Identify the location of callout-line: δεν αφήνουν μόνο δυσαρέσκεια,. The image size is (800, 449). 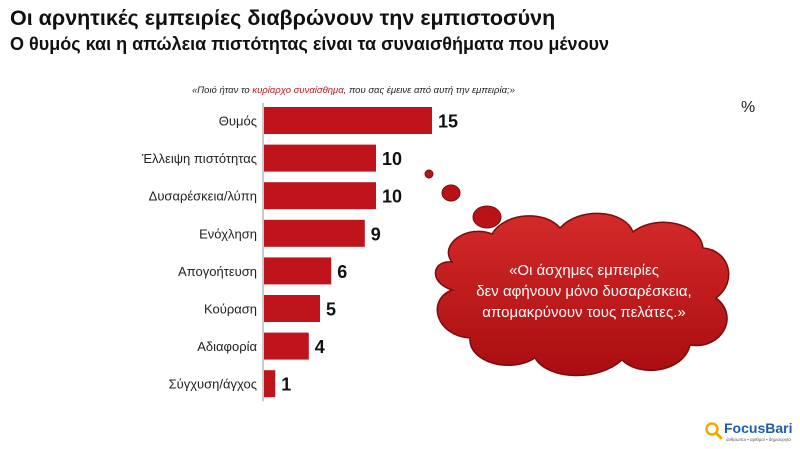
(583, 291).